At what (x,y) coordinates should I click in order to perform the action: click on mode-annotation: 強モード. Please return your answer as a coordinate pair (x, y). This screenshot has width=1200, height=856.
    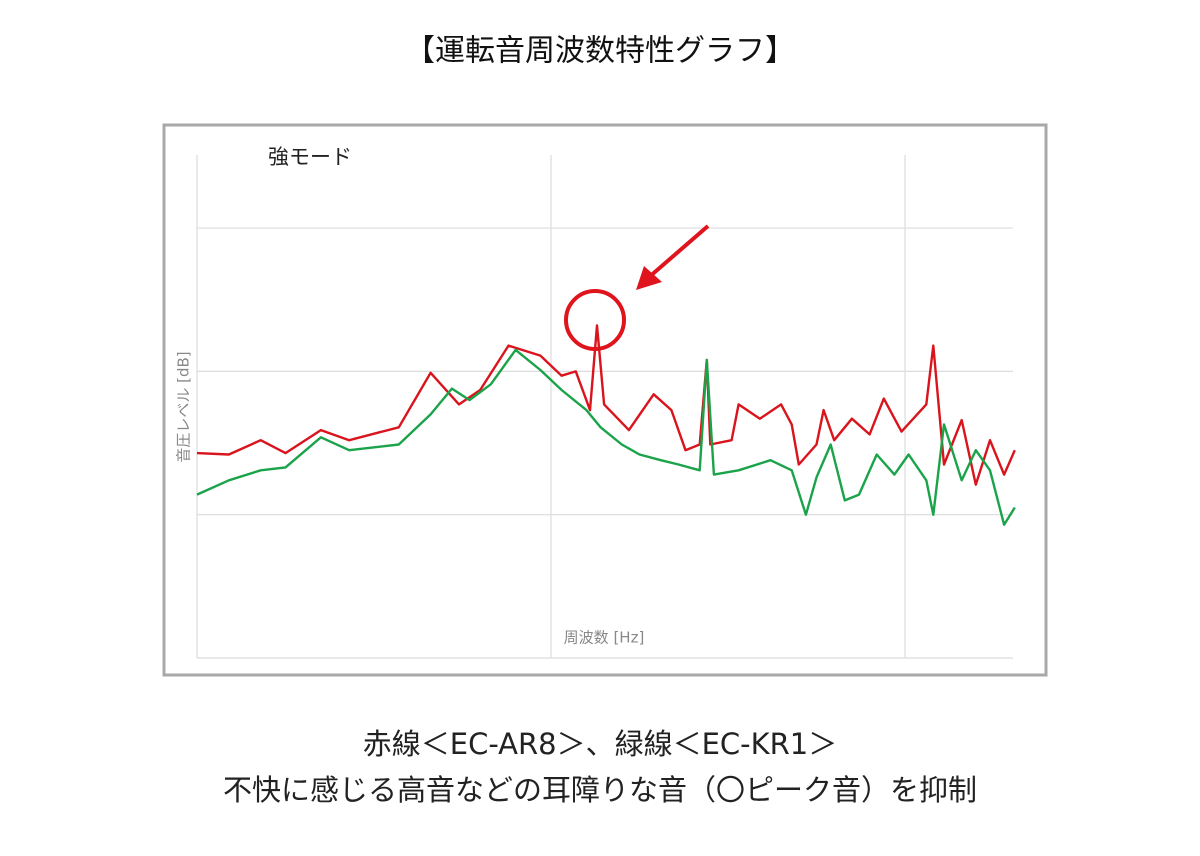
    Looking at the image, I should click on (310, 157).